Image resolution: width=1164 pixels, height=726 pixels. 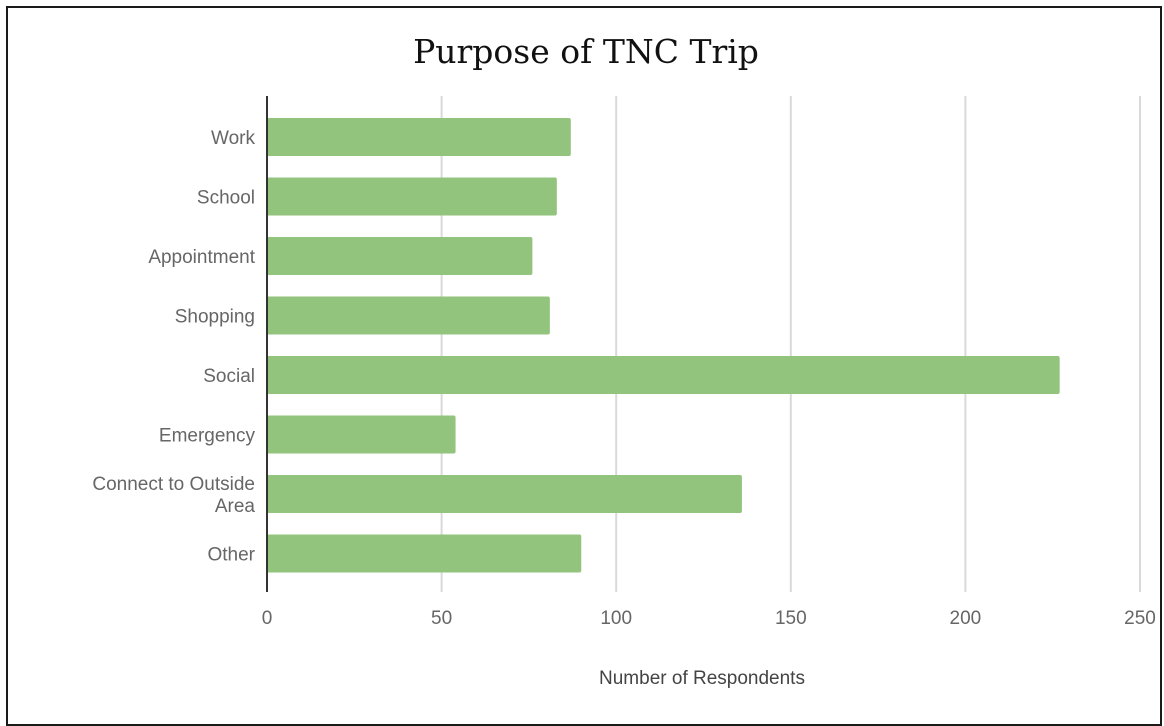 What do you see at coordinates (966, 618) in the screenshot?
I see `x-tick-label: 200` at bounding box center [966, 618].